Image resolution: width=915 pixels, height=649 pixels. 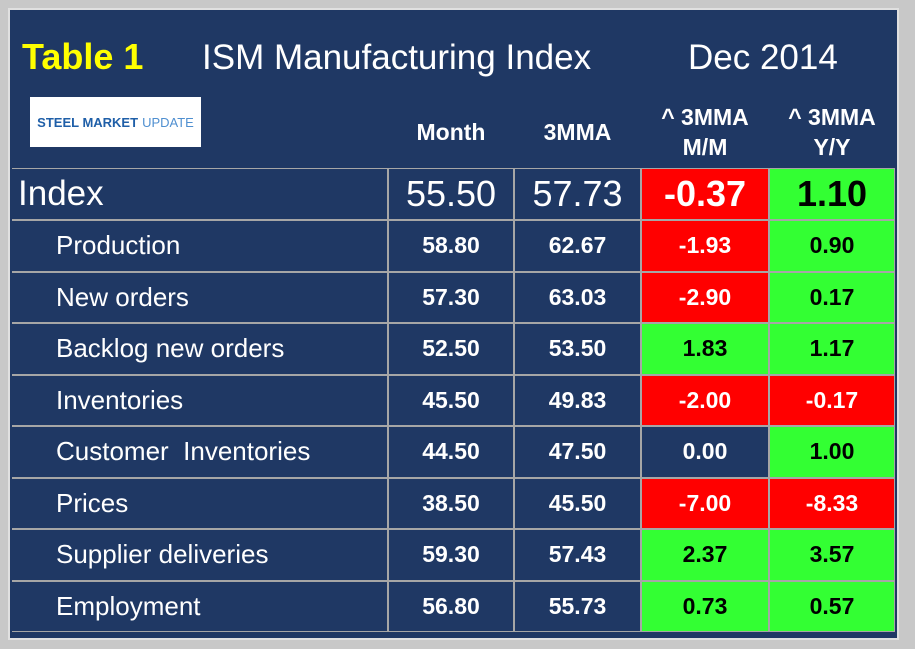 I want to click on cell-value: 55.50, so click(x=451, y=194).